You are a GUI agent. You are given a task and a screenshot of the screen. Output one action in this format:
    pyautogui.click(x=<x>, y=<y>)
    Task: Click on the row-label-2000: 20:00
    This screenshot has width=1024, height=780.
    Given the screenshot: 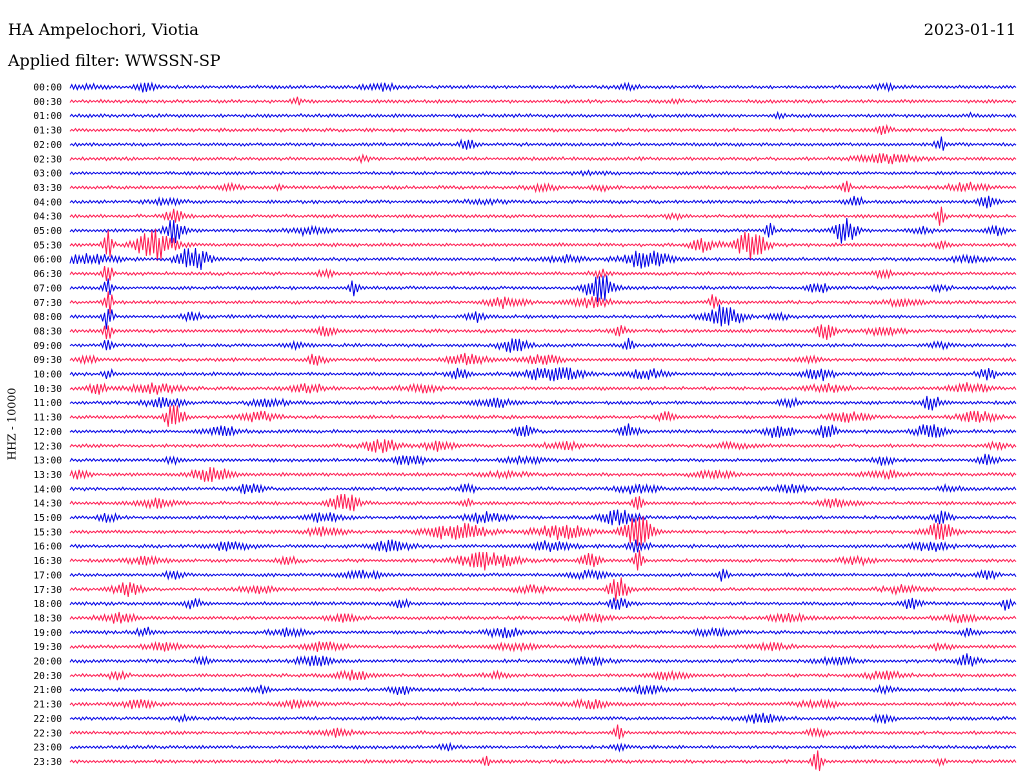 What is the action you would take?
    pyautogui.click(x=47, y=662)
    